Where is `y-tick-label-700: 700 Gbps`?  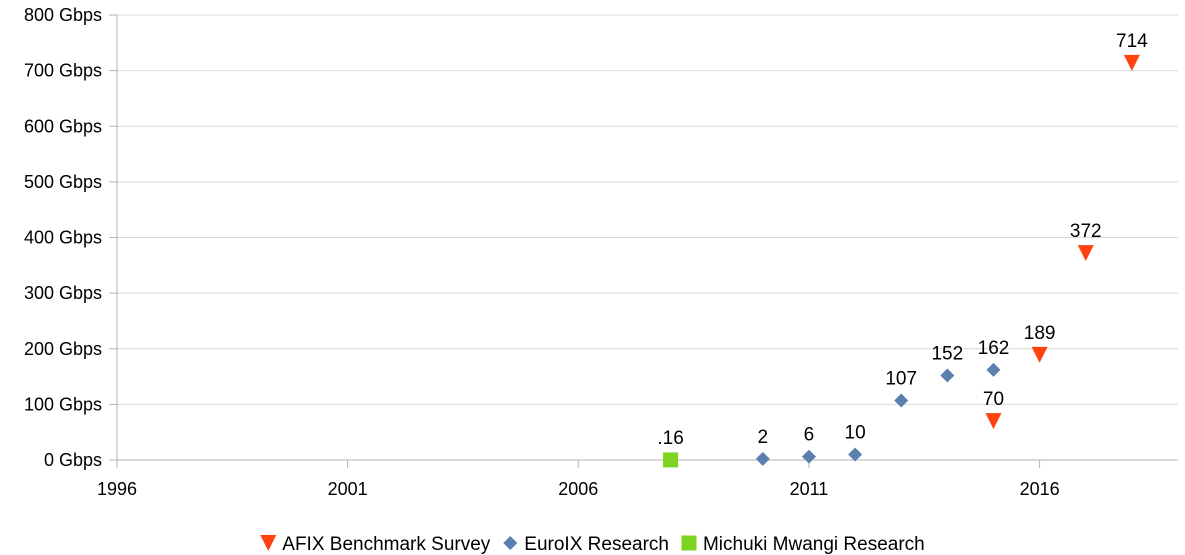 y-tick-label-700: 700 Gbps is located at coordinates (63, 71).